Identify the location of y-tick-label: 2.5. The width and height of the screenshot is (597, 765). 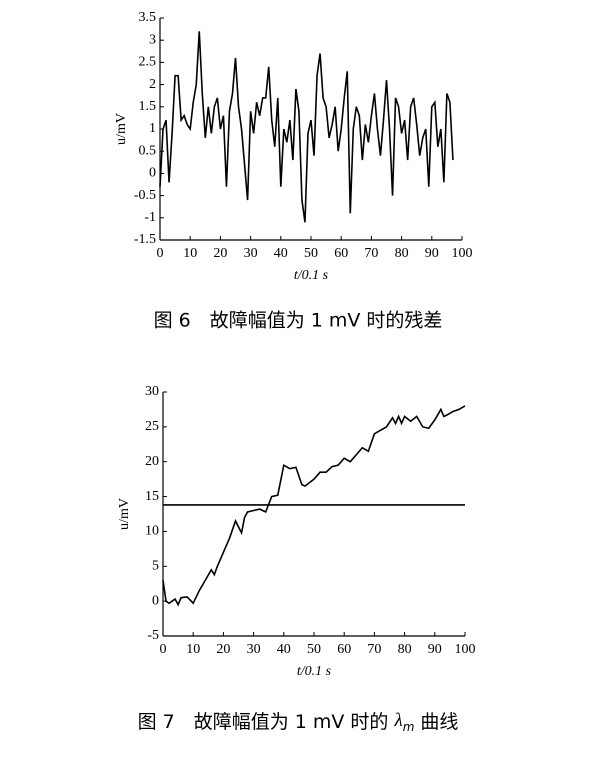
(148, 62).